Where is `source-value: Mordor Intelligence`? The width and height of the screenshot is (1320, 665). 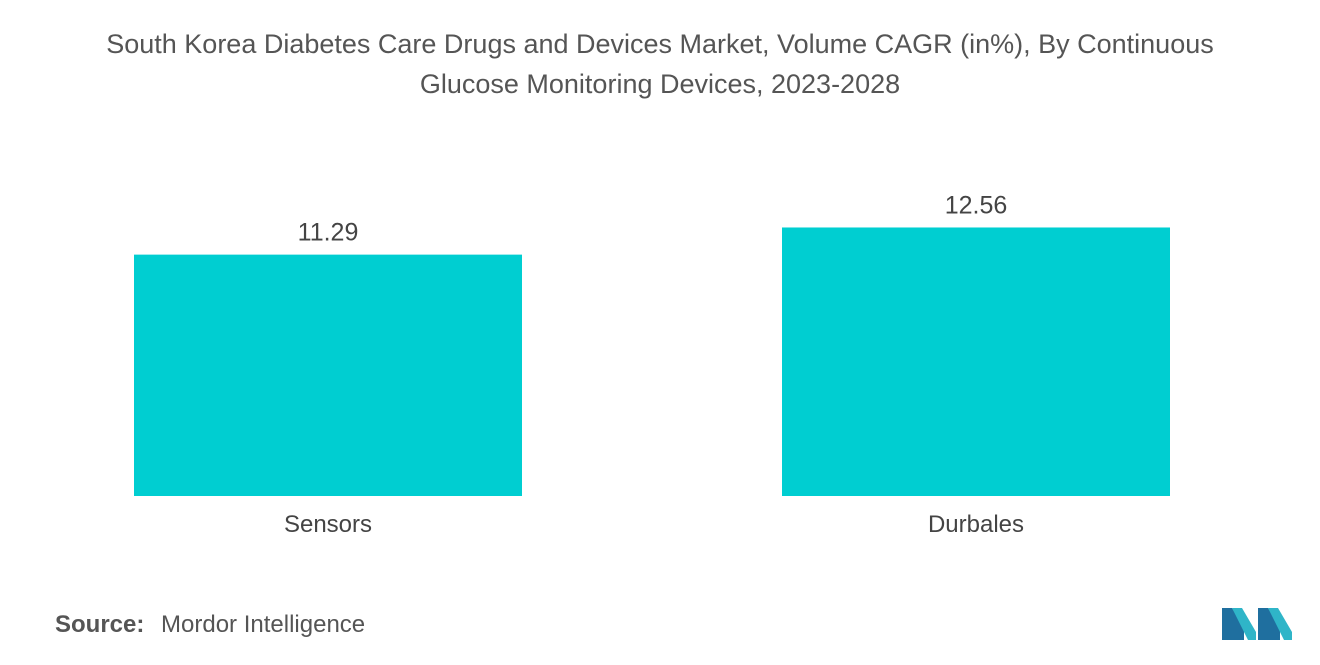 source-value: Mordor Intelligence is located at coordinates (263, 624).